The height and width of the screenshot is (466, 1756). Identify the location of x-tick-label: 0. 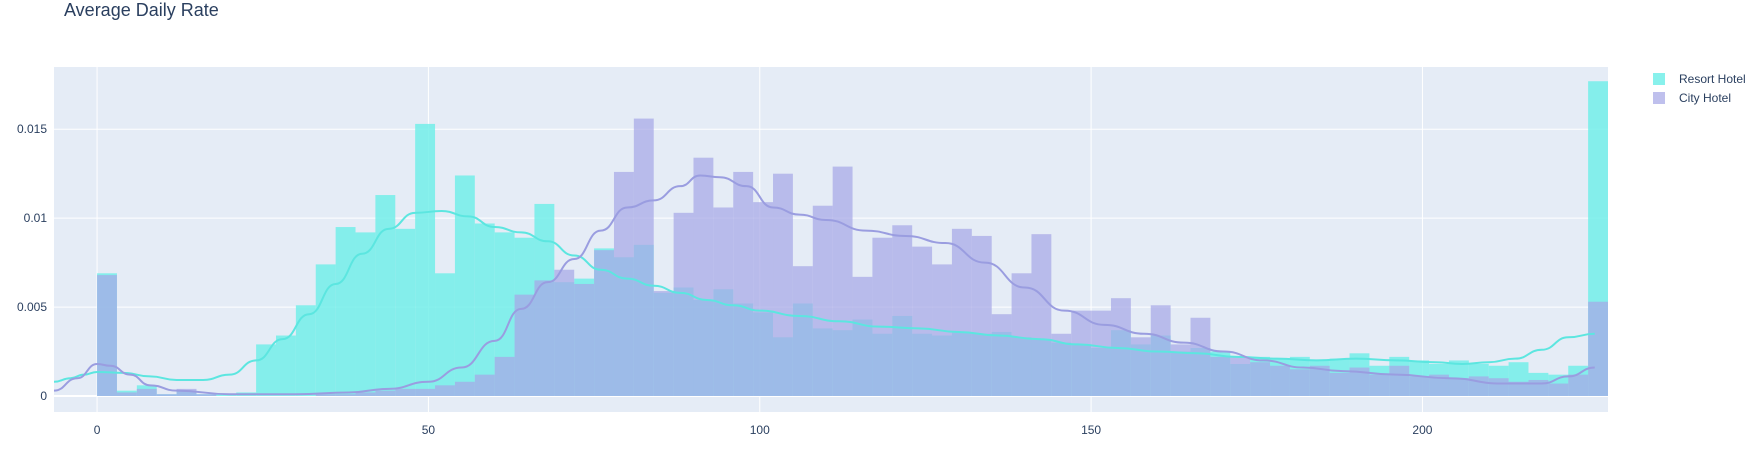
(97, 430).